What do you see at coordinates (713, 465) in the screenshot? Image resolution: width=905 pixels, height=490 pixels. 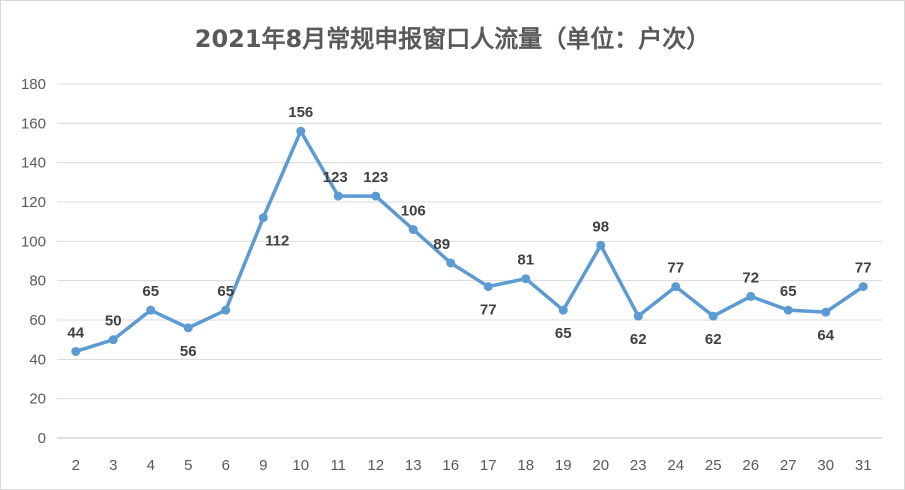 I see `x-tick-label: 25` at bounding box center [713, 465].